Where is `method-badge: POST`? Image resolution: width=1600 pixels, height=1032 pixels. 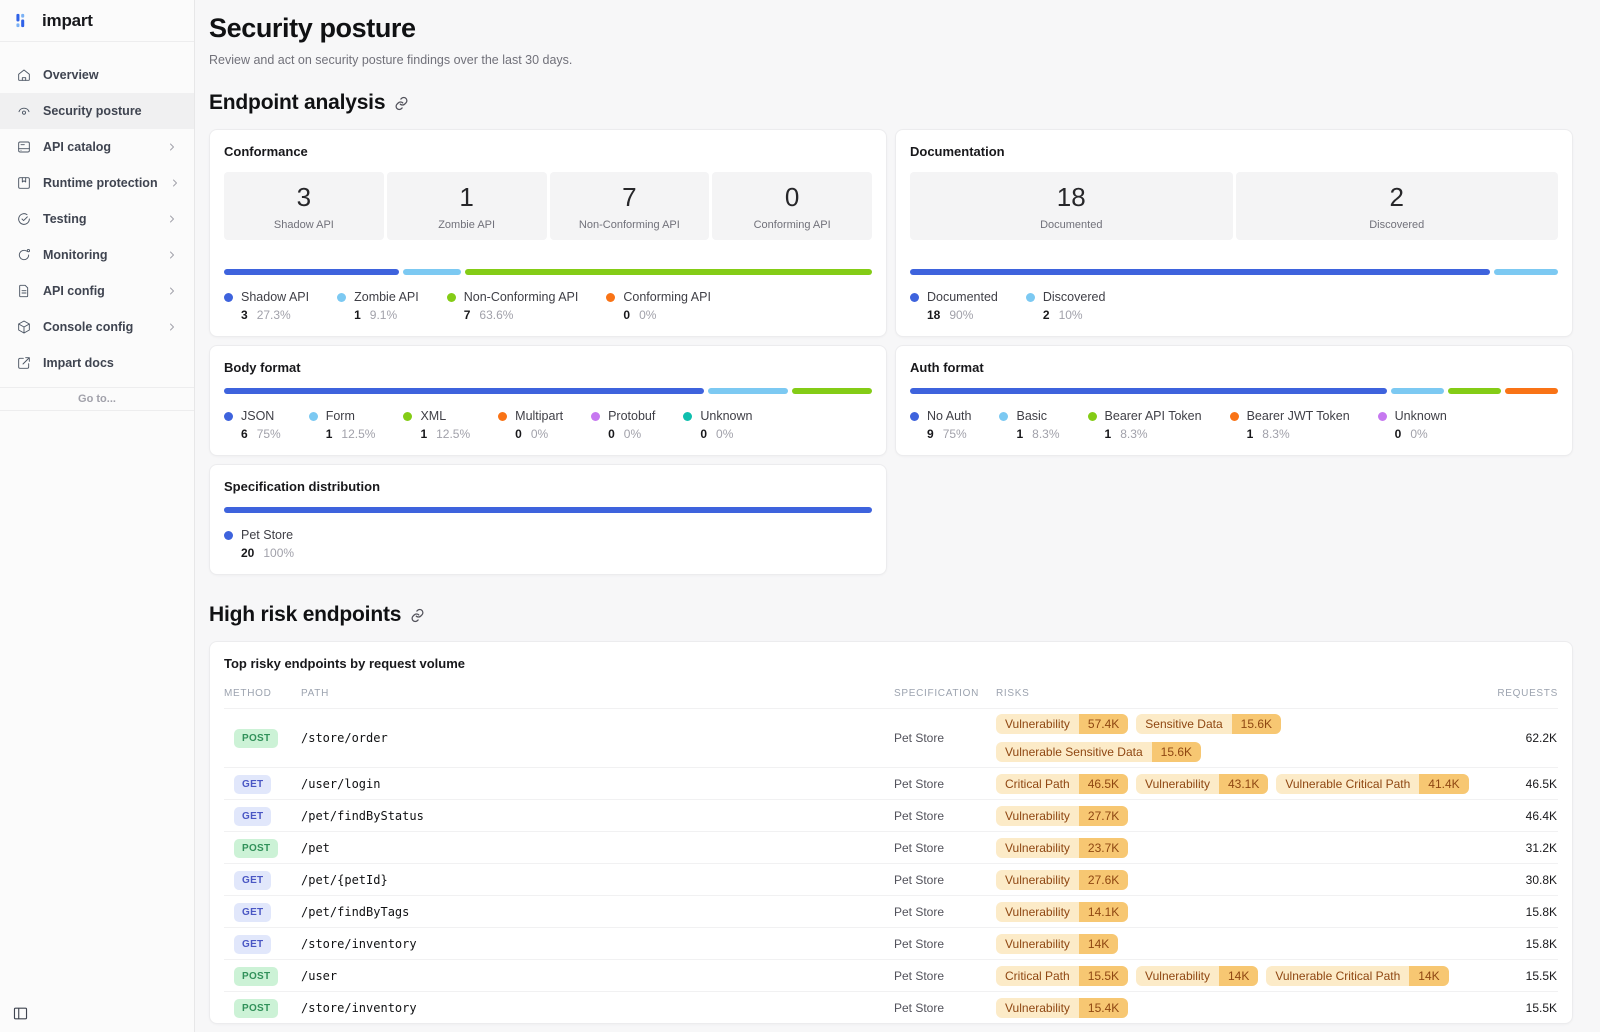 method-badge: POST is located at coordinates (256, 976).